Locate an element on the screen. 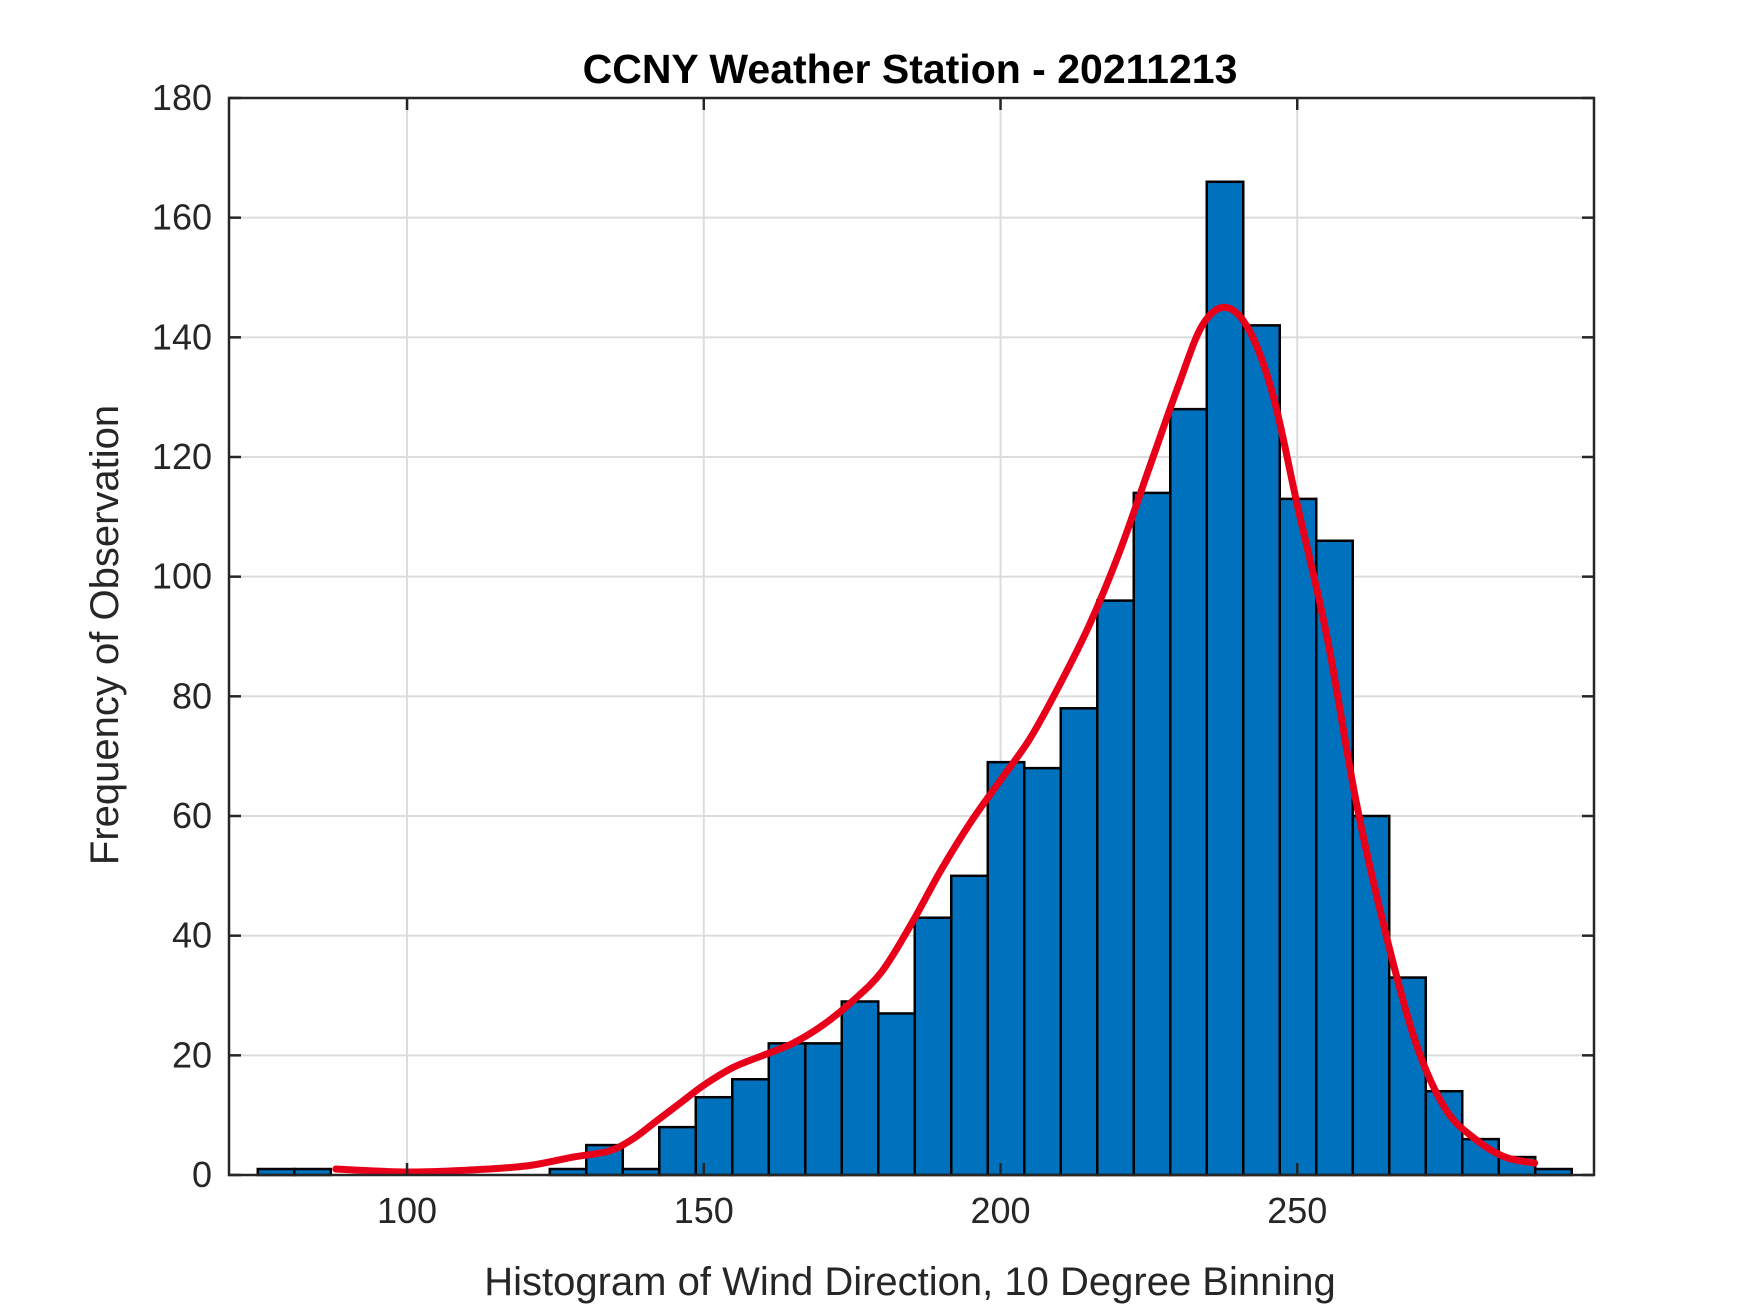 The height and width of the screenshot is (1313, 1750). y-tick-label: 60 is located at coordinates (192, 815).